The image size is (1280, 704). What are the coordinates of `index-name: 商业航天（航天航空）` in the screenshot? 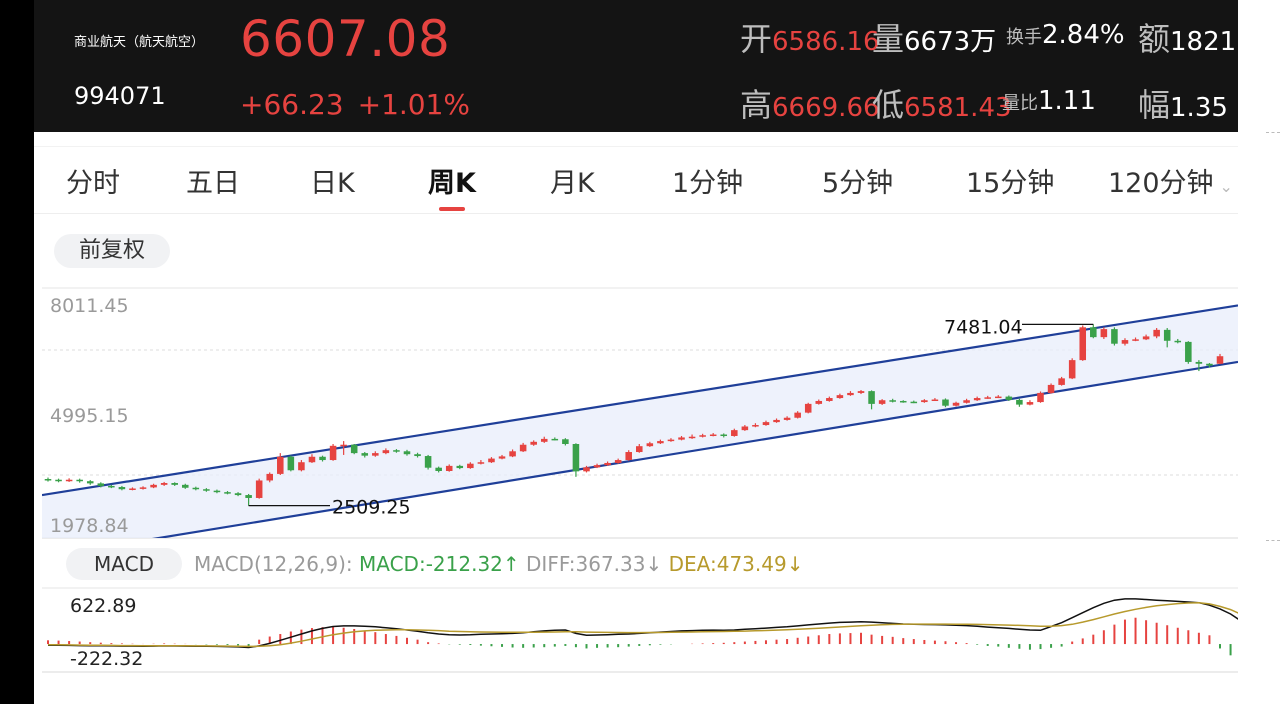 It's located at (139, 42).